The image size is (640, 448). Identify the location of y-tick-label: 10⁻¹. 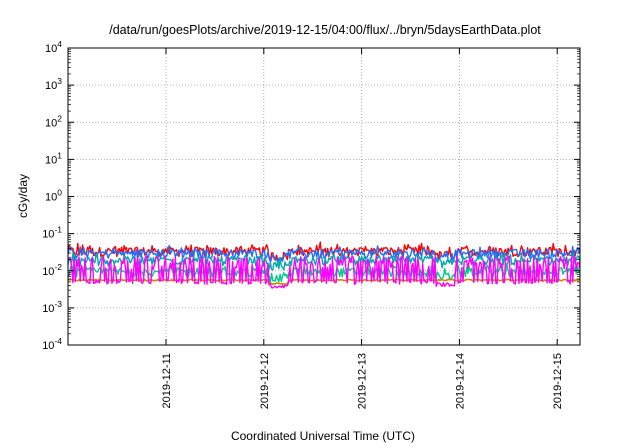
(52, 233).